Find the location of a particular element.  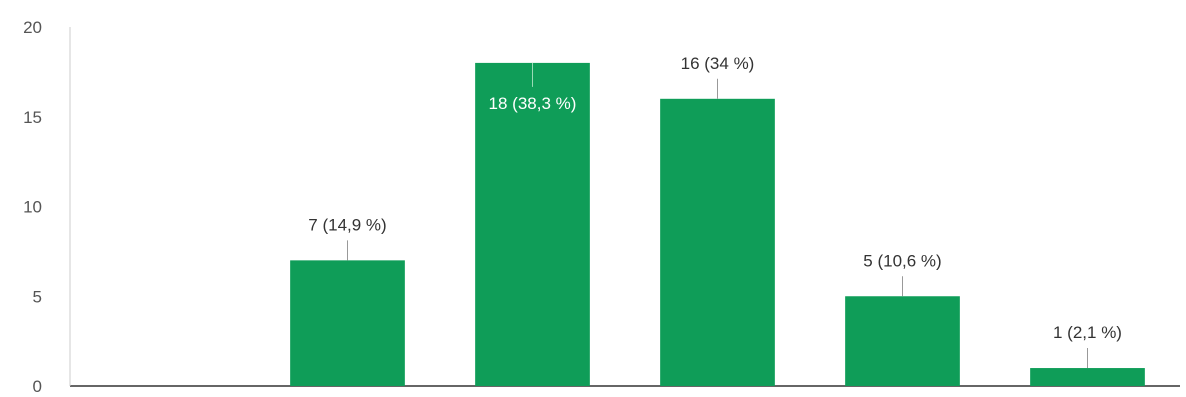

data-label: 7 (14,9 %) is located at coordinates (347, 224).